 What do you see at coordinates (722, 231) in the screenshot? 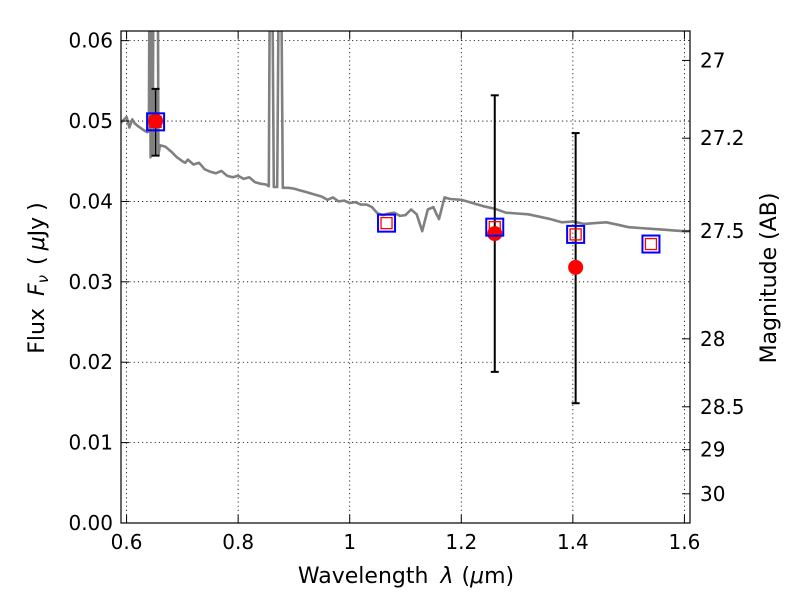
I see `y2-tick-label: 27.5` at bounding box center [722, 231].